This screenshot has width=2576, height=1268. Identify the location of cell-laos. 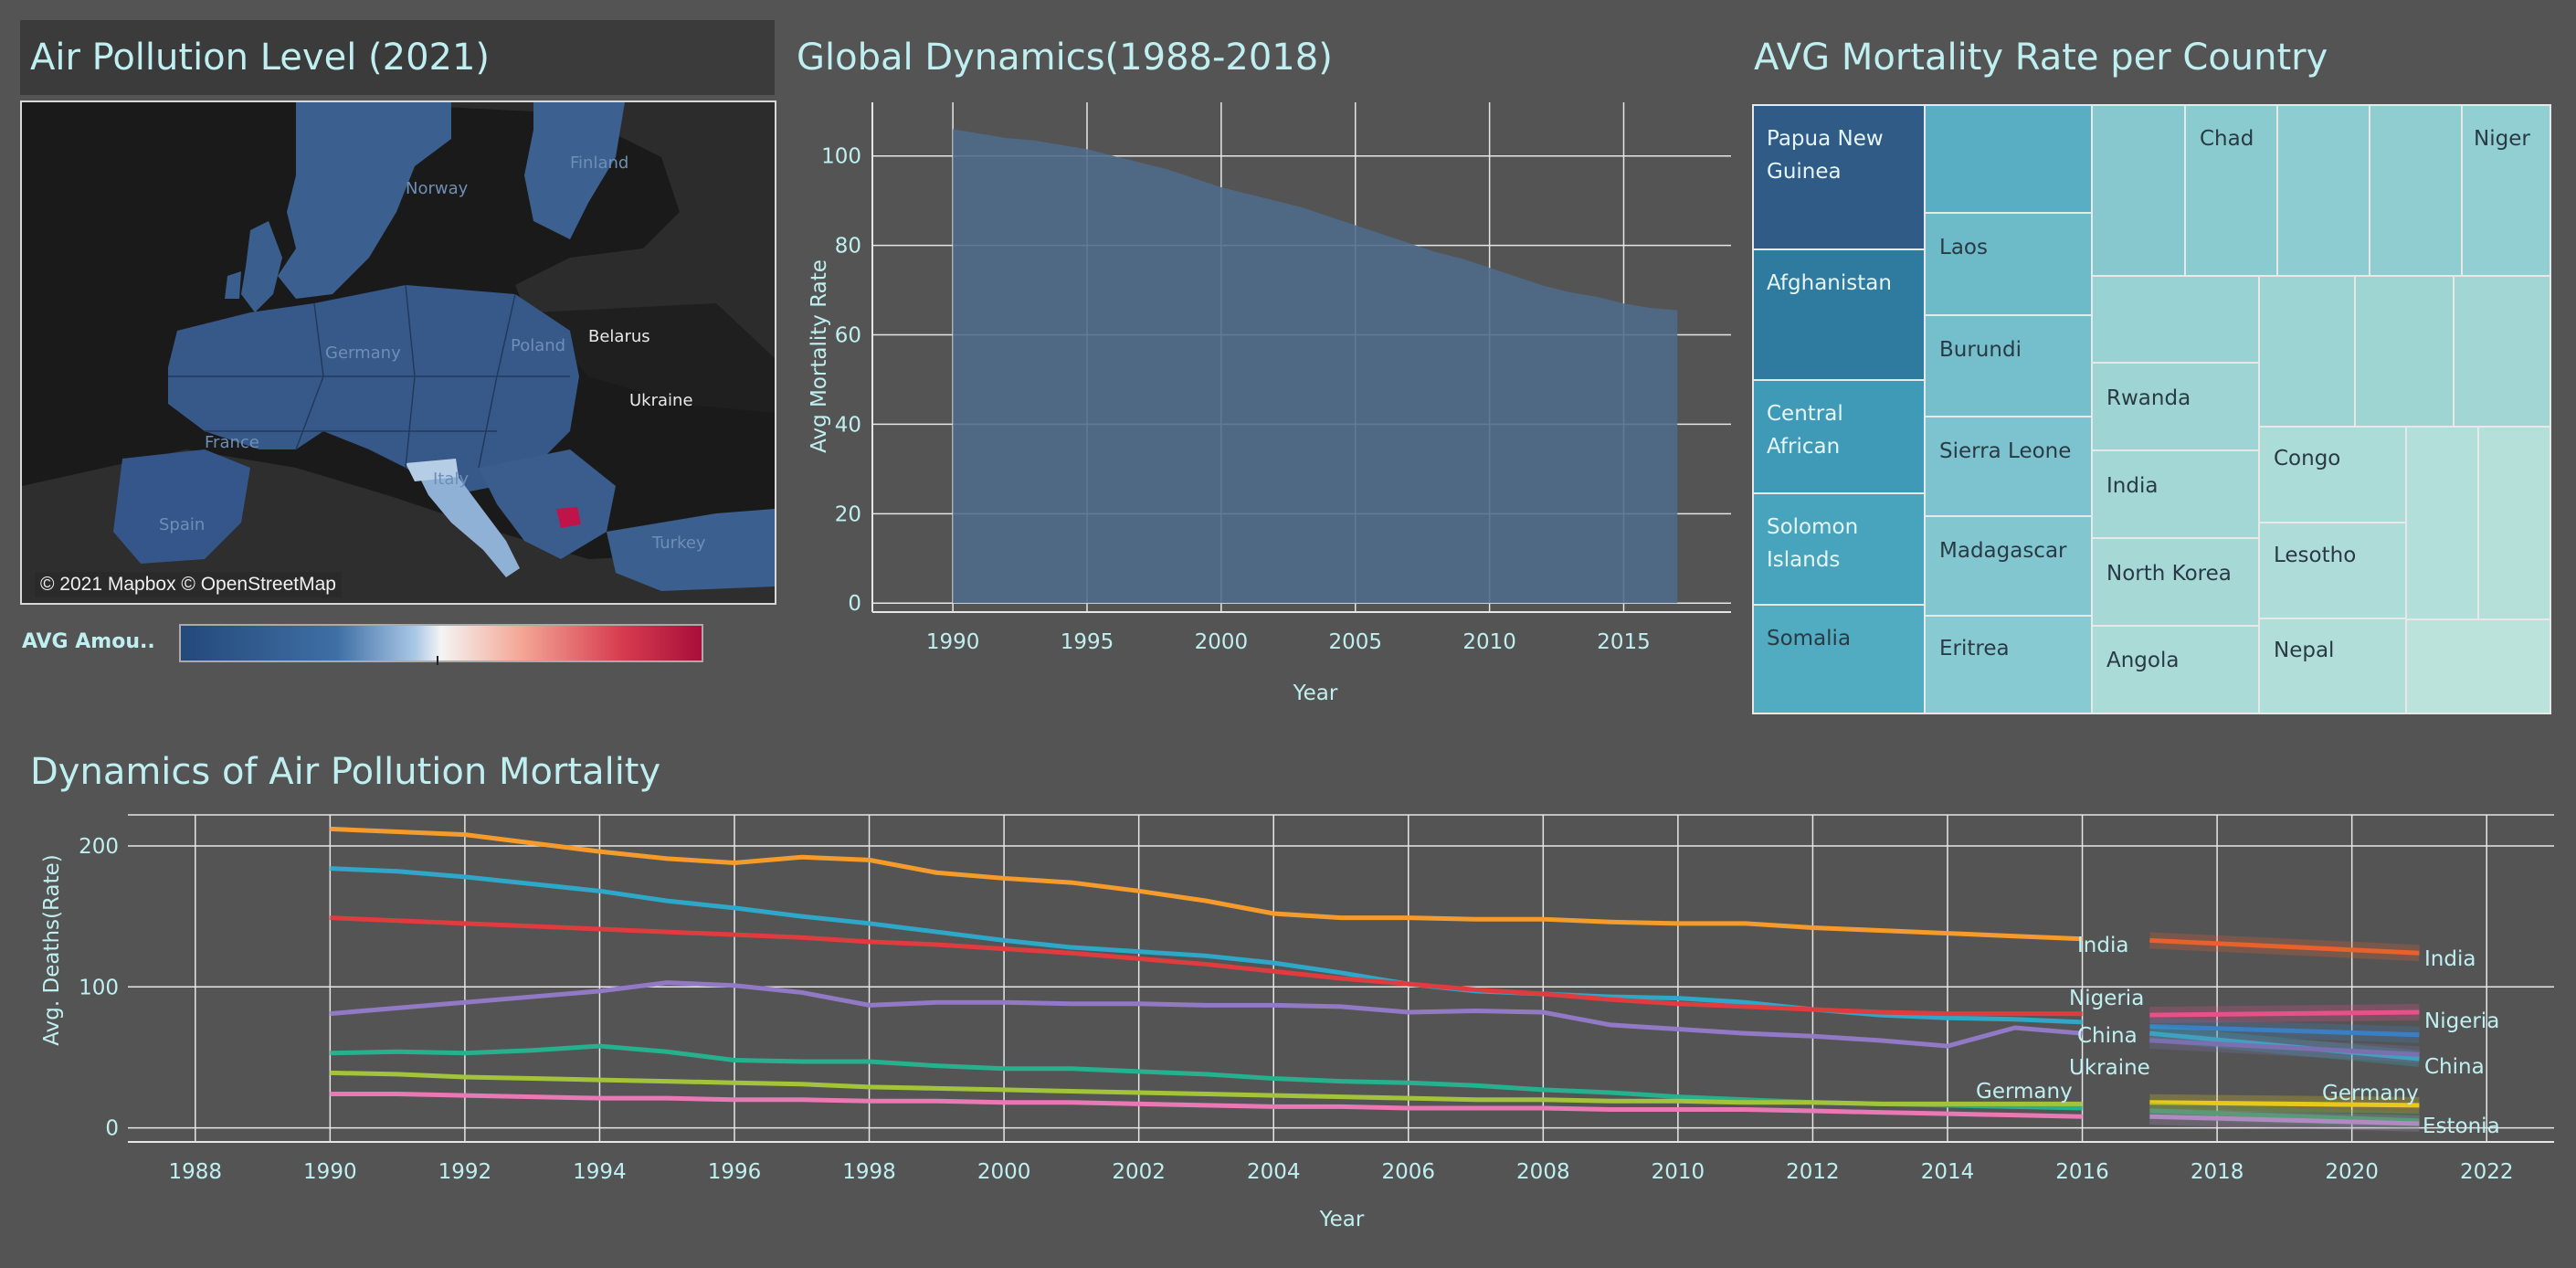
(2008, 264).